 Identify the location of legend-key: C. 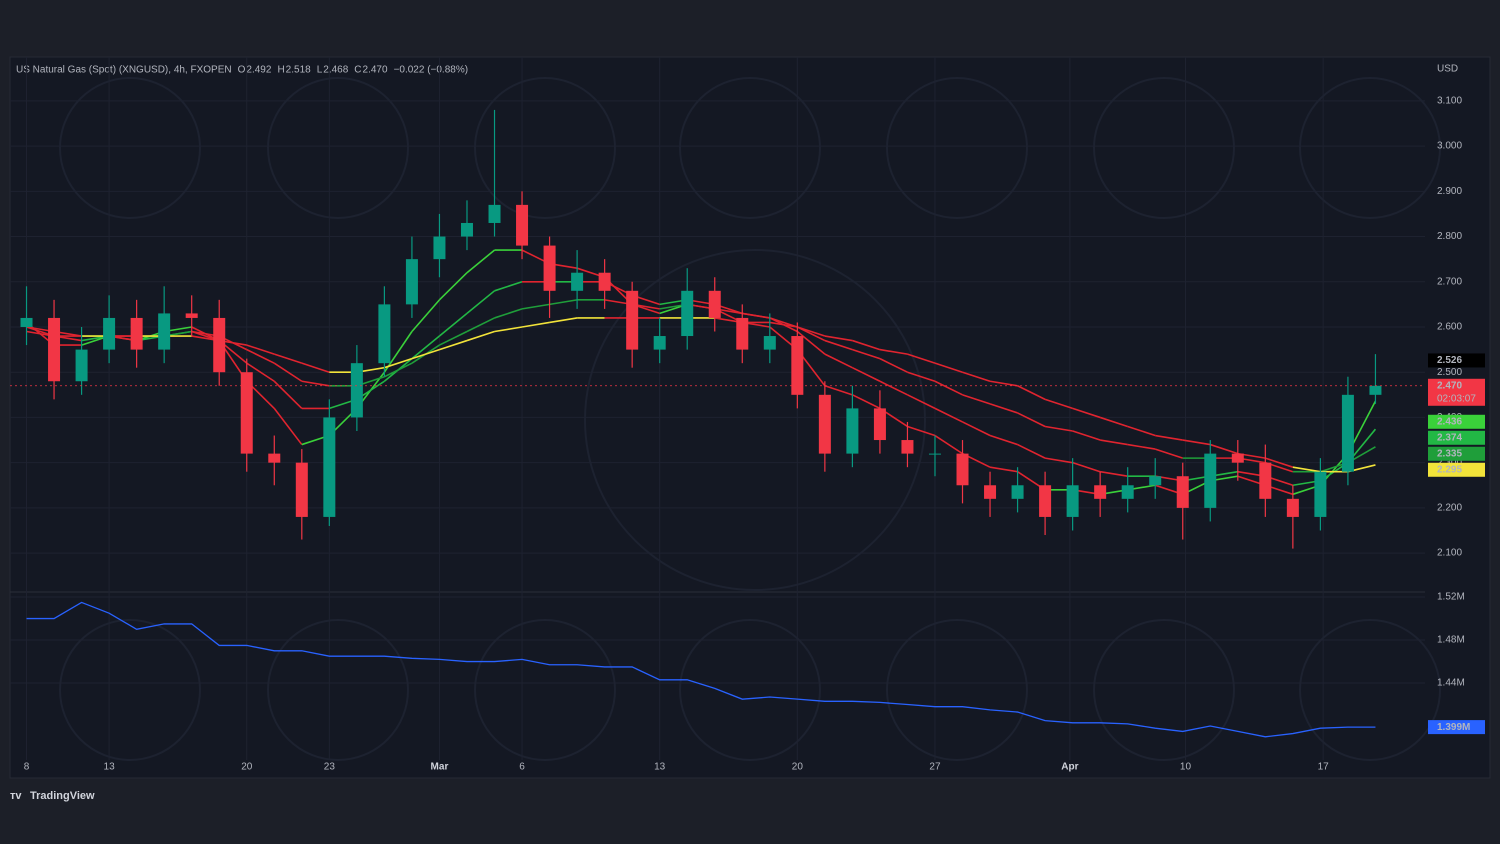
(357, 70).